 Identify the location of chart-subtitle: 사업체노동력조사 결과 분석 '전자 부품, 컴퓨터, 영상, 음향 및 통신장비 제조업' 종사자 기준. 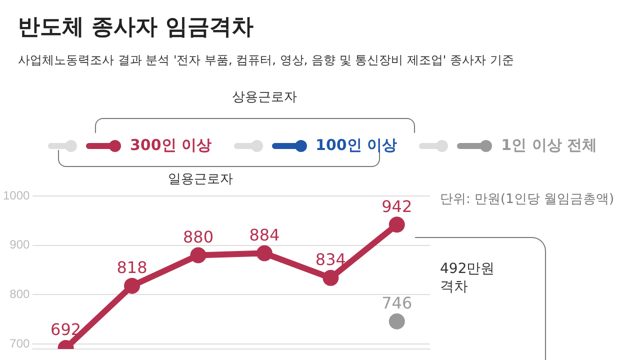
(266, 60).